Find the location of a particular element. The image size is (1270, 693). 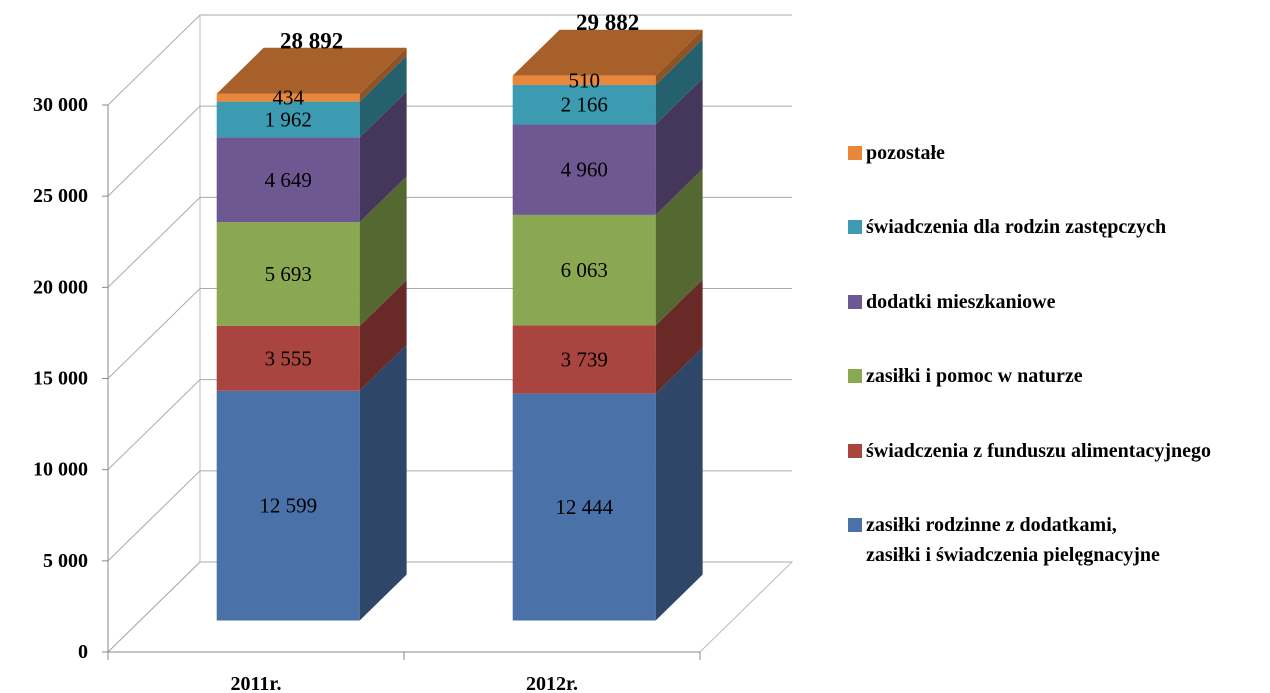

value-label: 12 444 is located at coordinates (584, 507).